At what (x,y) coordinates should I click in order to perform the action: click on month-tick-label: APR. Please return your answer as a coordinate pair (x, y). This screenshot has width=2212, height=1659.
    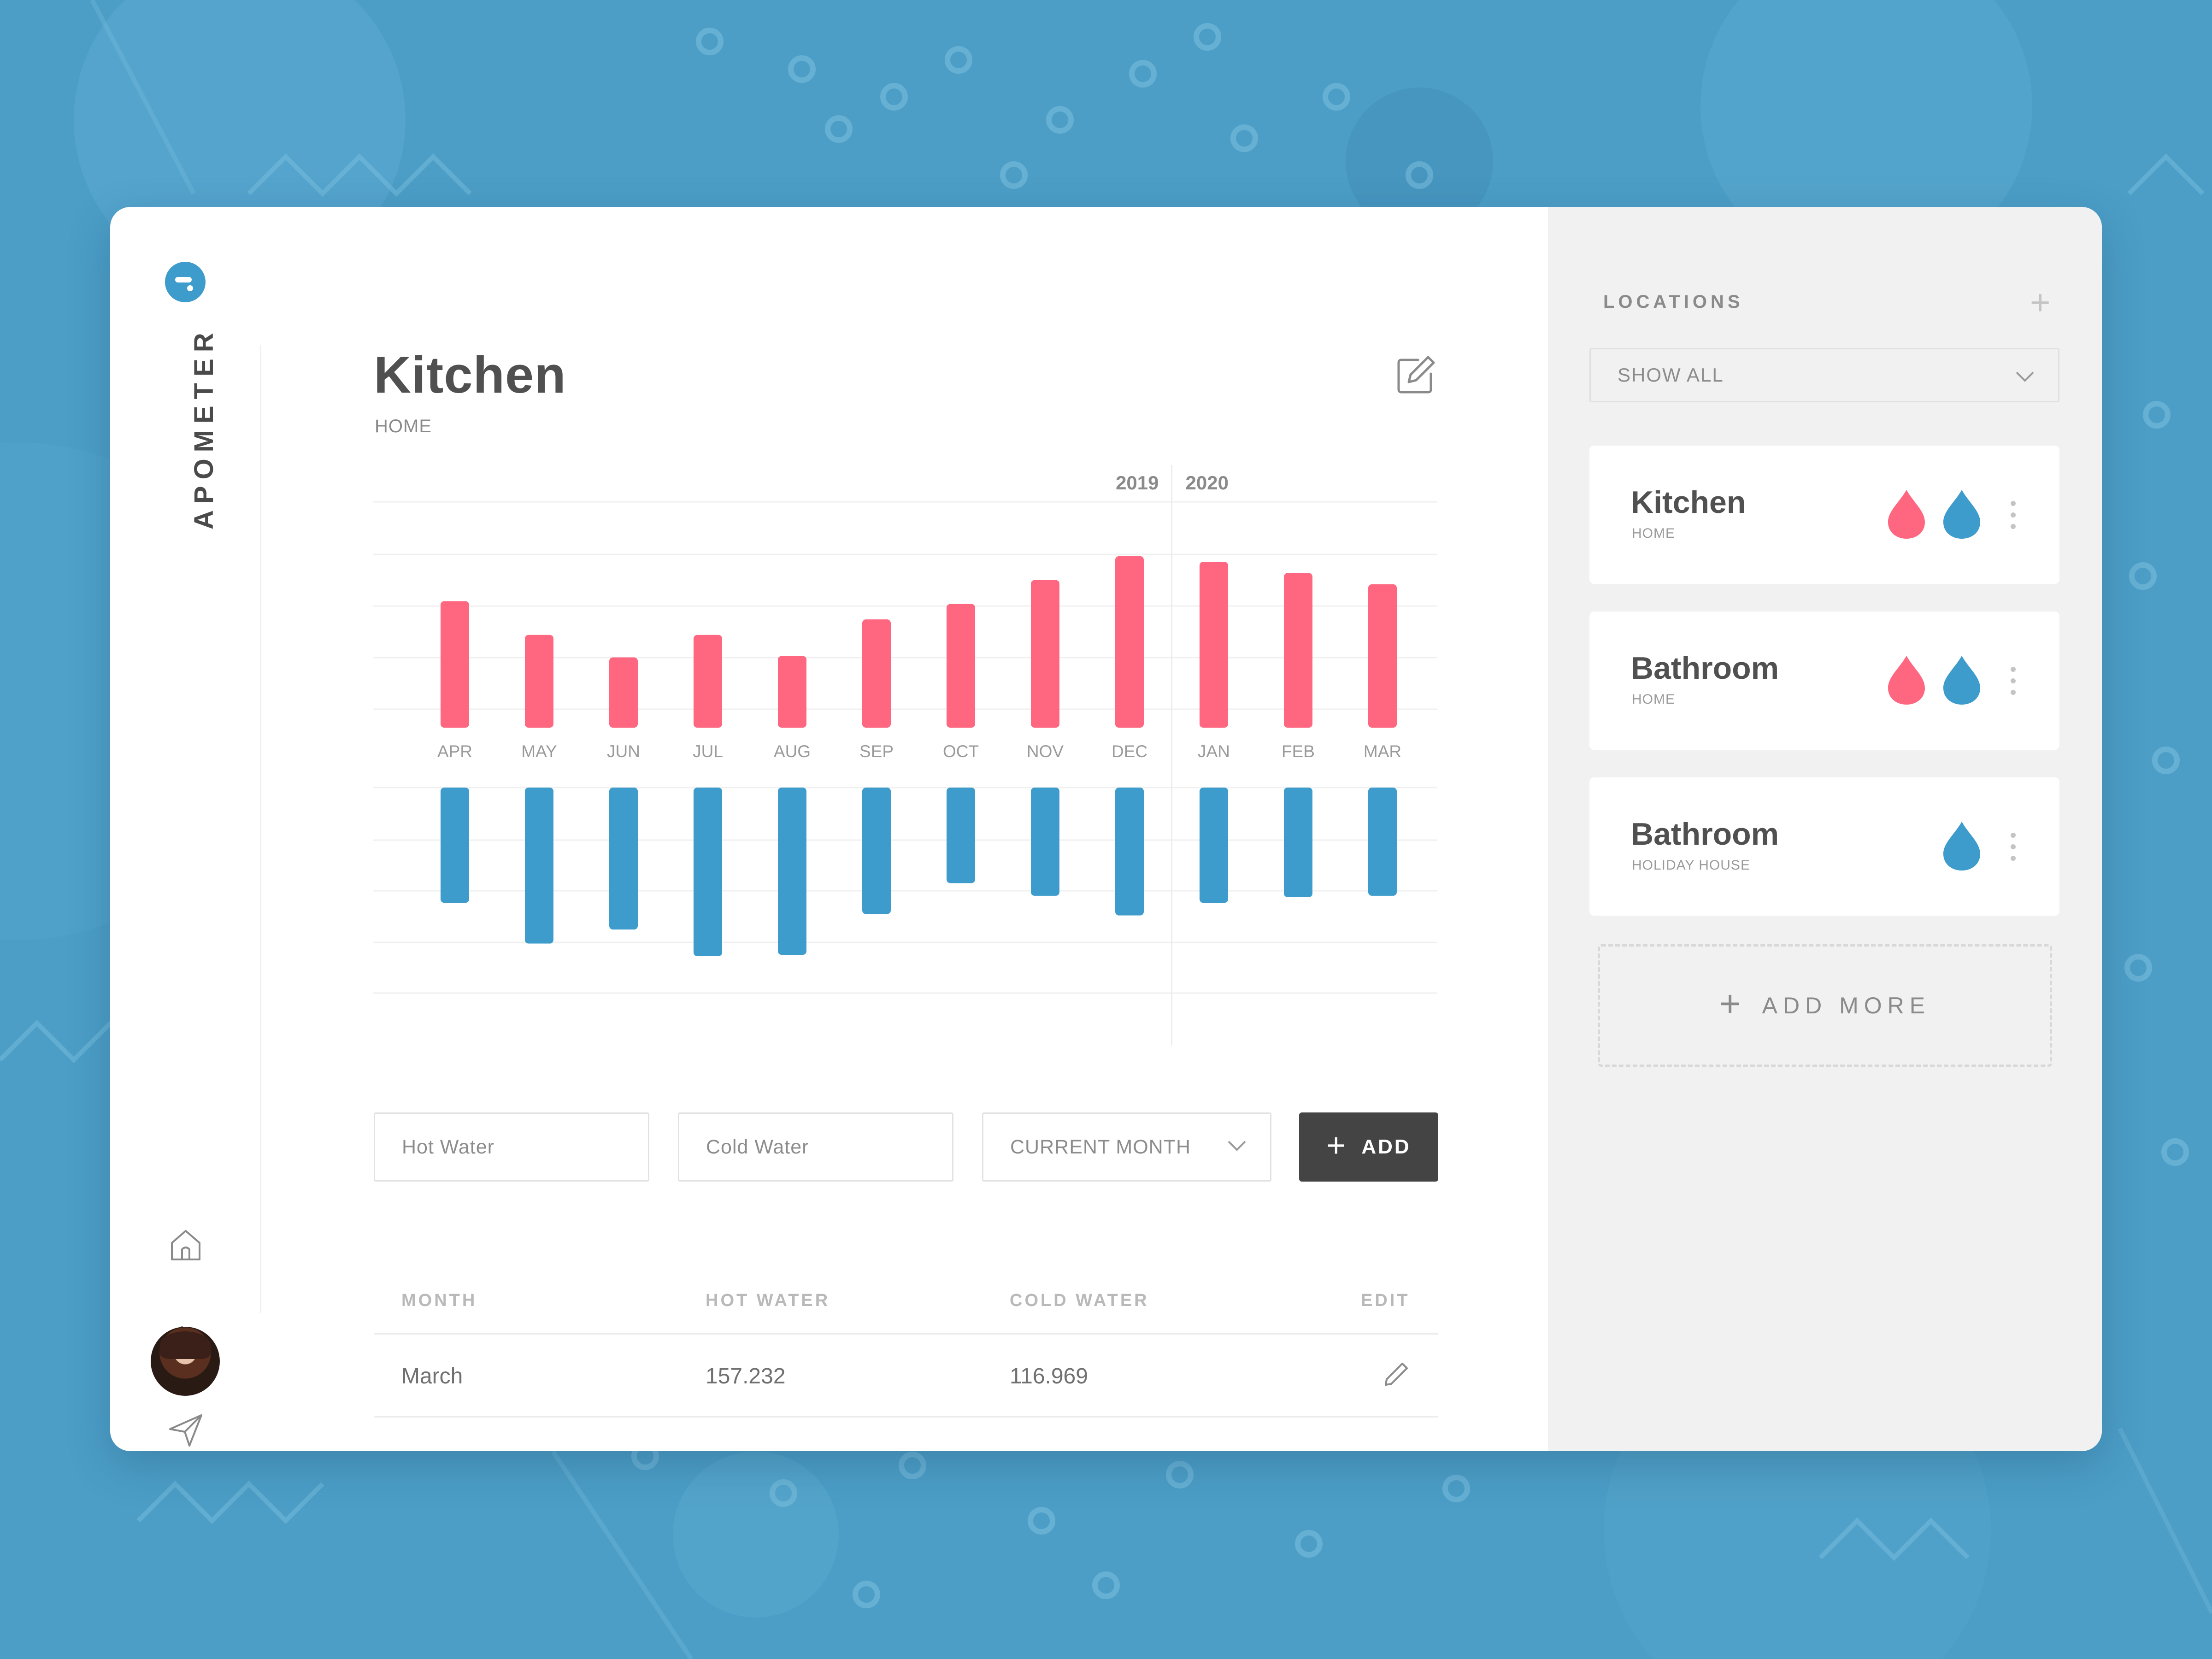
    Looking at the image, I should click on (454, 751).